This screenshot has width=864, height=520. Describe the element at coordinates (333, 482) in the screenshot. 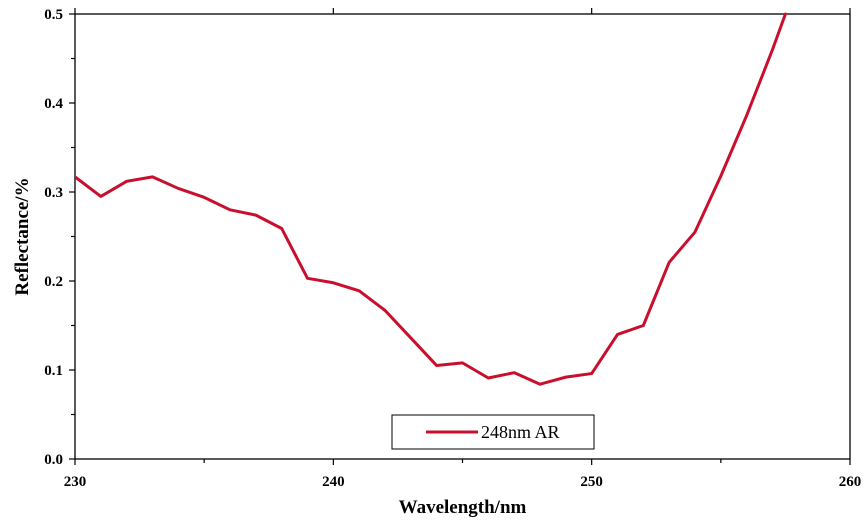

I see `x-tick-label: 240` at that location.